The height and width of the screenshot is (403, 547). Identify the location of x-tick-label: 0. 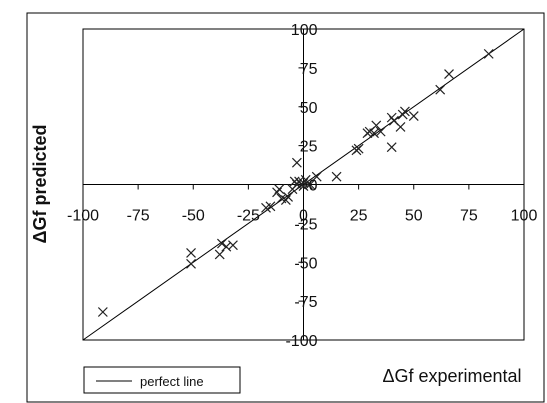
(303, 216).